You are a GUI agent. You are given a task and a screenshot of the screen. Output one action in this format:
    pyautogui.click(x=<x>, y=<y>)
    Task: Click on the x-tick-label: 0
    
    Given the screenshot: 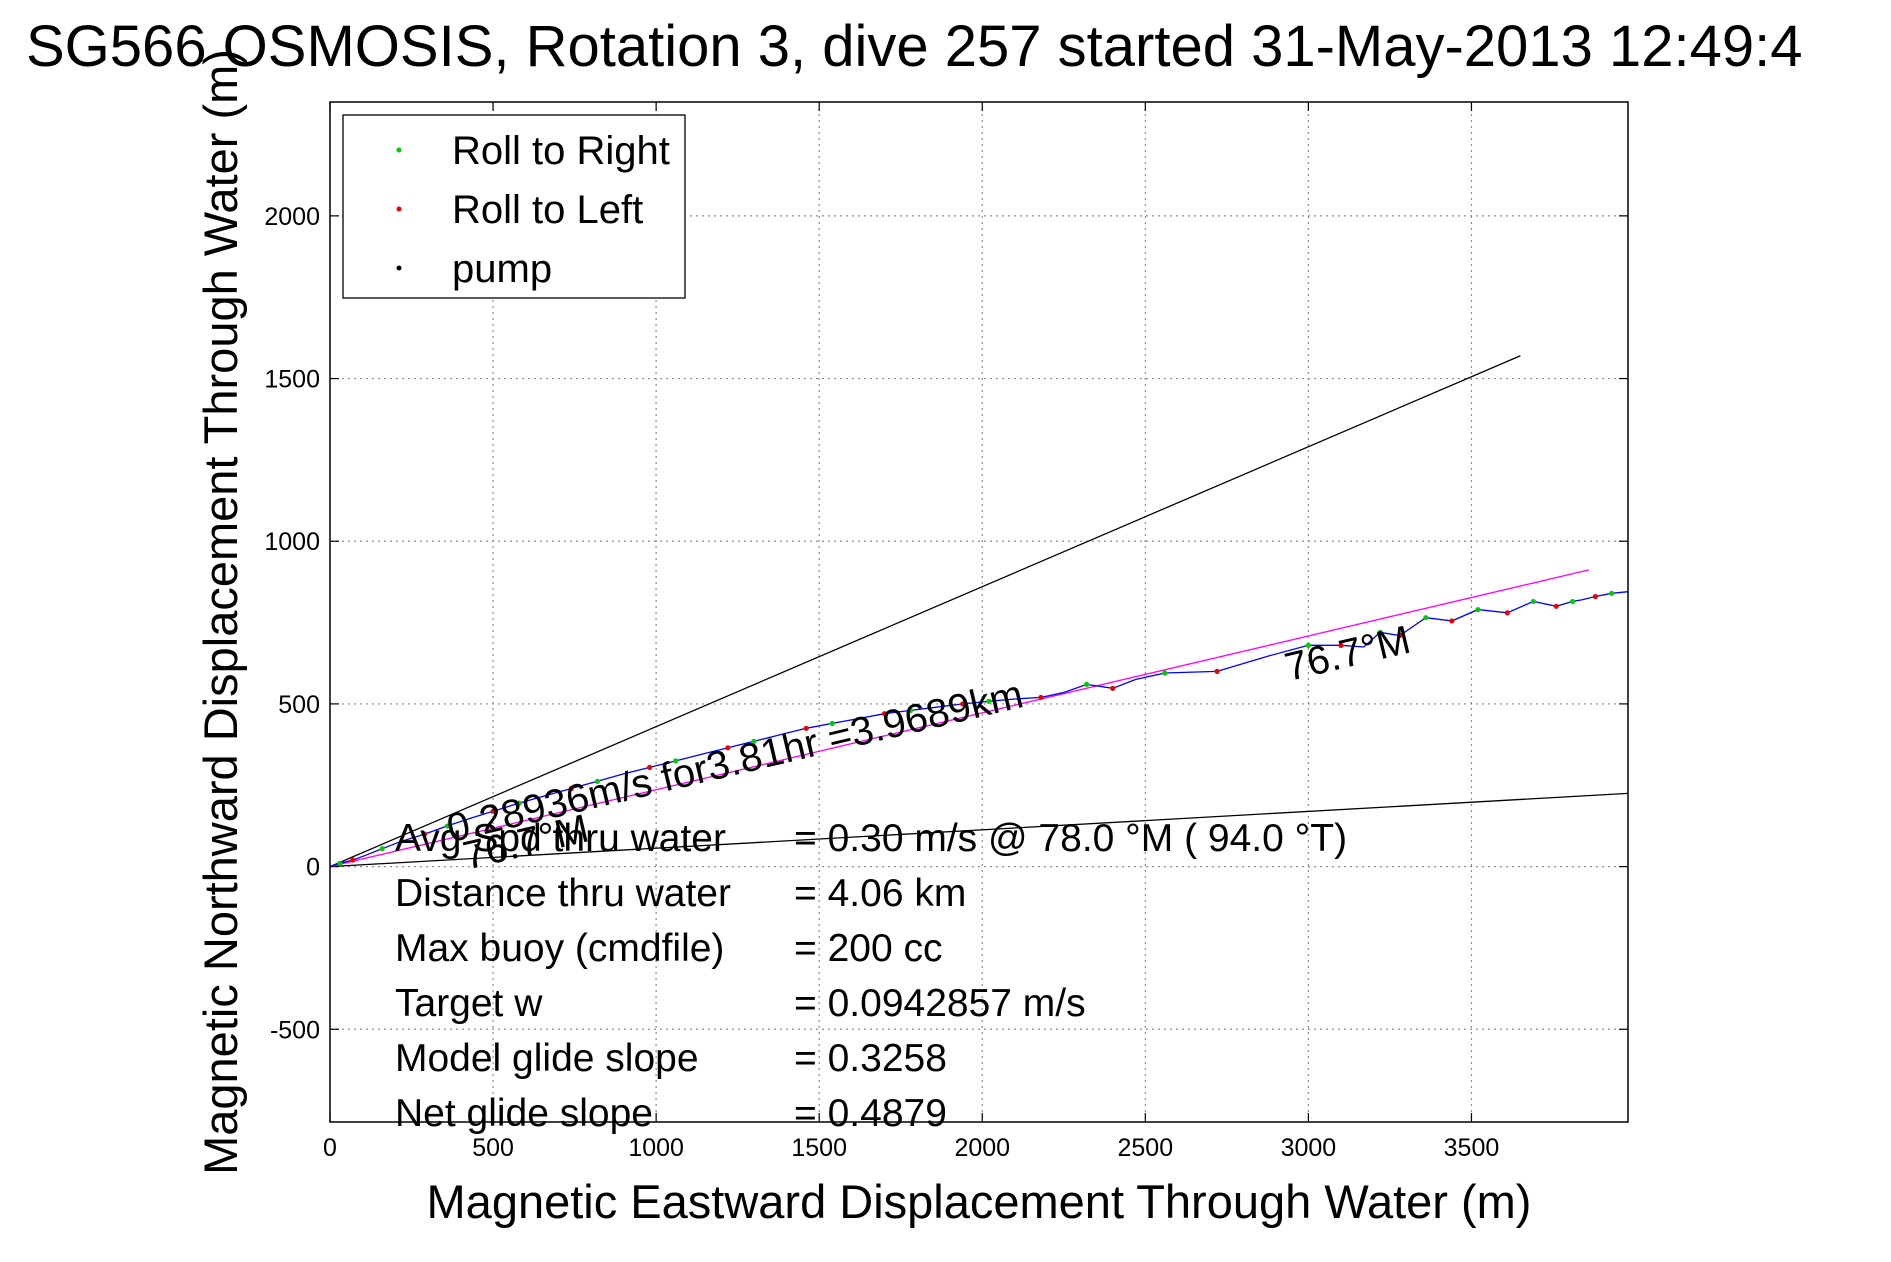 What is the action you would take?
    pyautogui.click(x=330, y=1148)
    